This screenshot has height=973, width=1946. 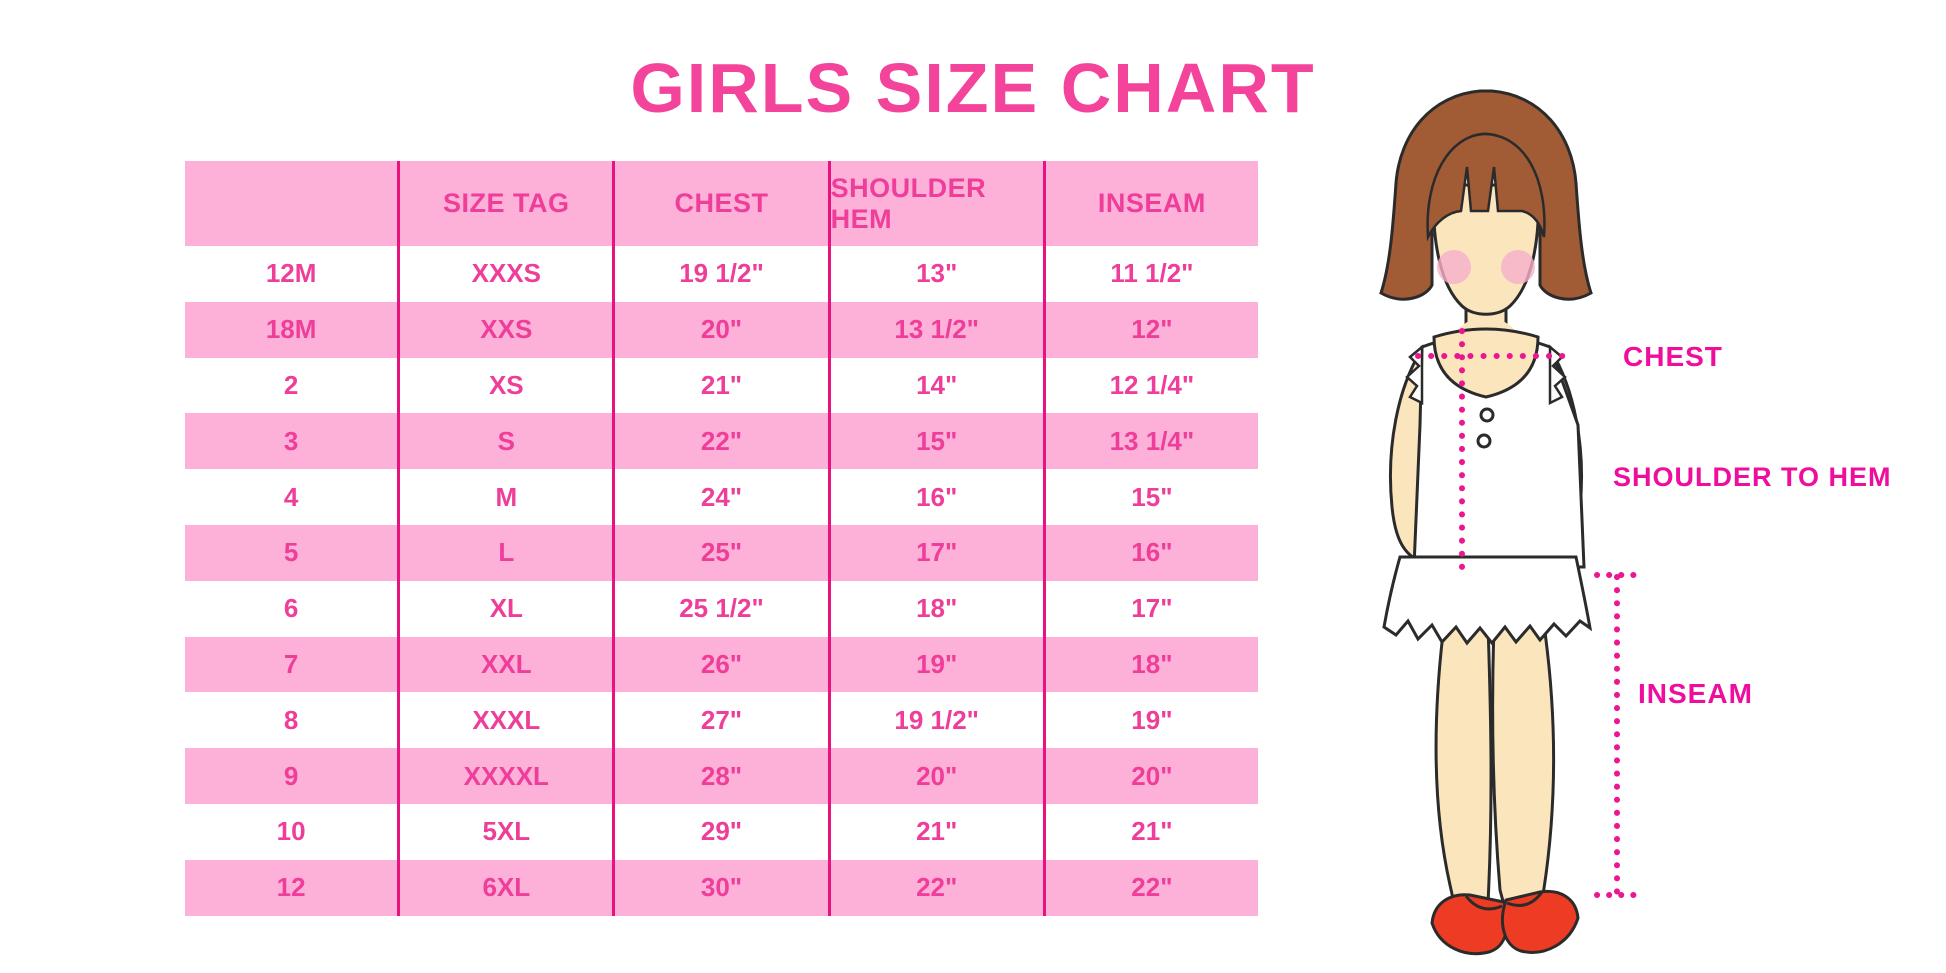 I want to click on girl-illustration, so click(x=1510, y=522).